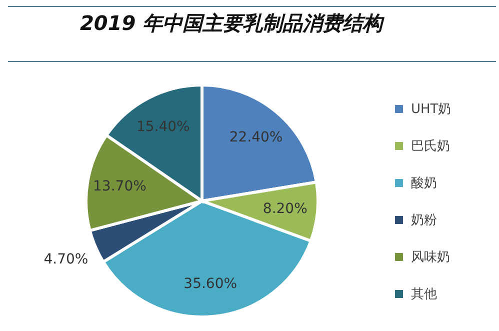 This screenshot has height=331, width=499. What do you see at coordinates (424, 183) in the screenshot?
I see `legend-label: 酸奶` at bounding box center [424, 183].